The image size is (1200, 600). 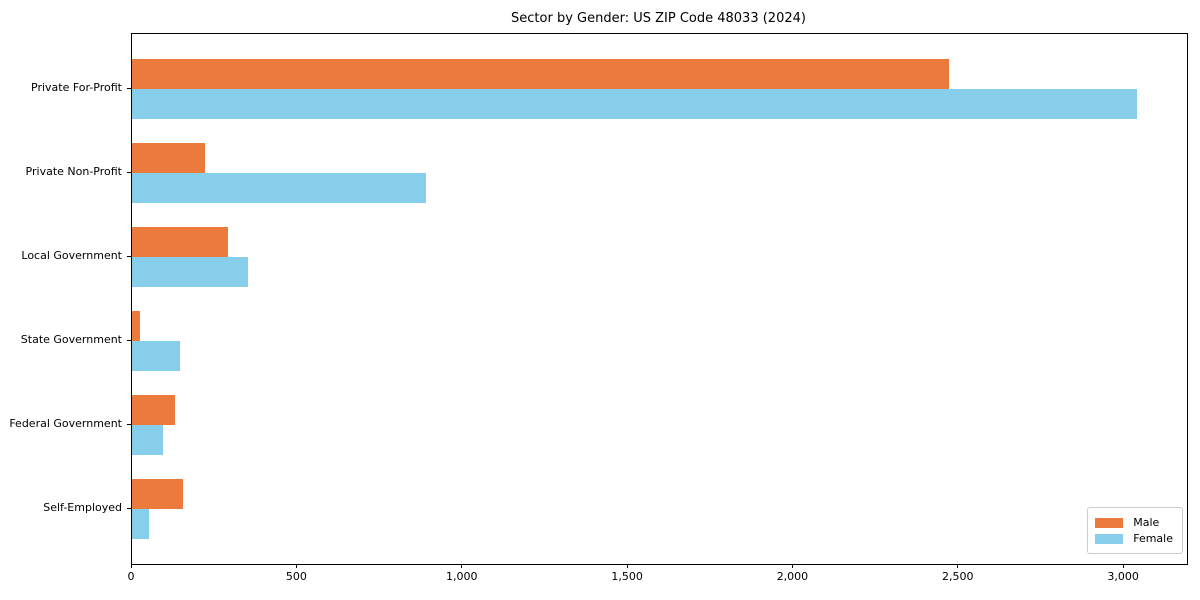 What do you see at coordinates (140, 524) in the screenshot?
I see `bar-female-self-employed` at bounding box center [140, 524].